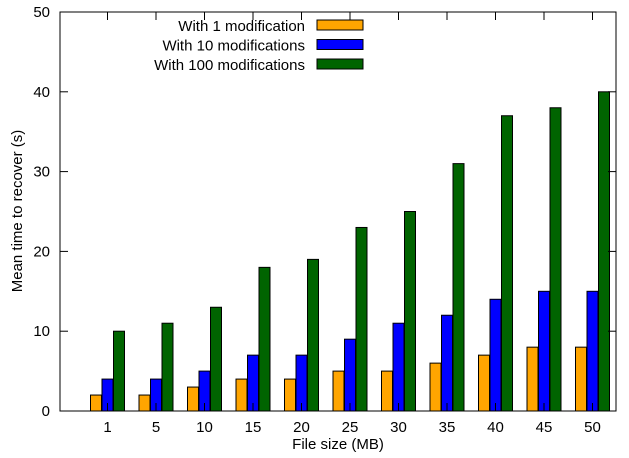 This screenshot has width=629, height=458. Describe the element at coordinates (592, 427) in the screenshot. I see `x-tick-label: 50` at that location.